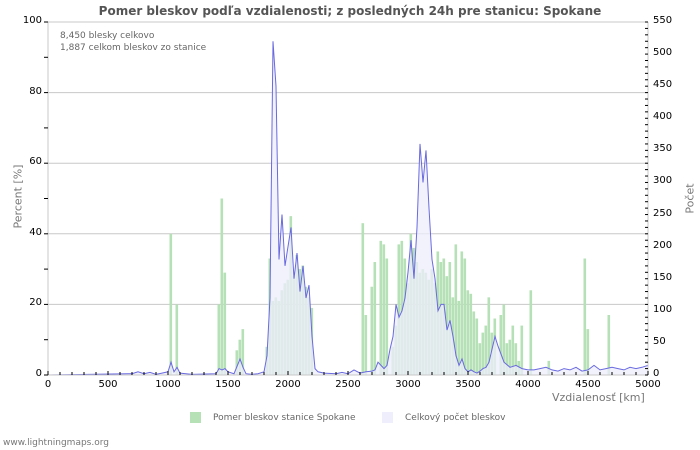 This screenshot has height=450, width=700. Describe the element at coordinates (408, 384) in the screenshot. I see `x-tick-label: 3000` at that location.